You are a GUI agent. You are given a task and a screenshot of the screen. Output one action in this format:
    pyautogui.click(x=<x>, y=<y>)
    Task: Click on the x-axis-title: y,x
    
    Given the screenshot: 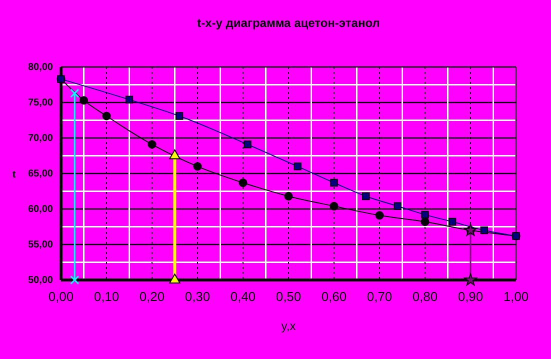 What is the action you would take?
    pyautogui.click(x=288, y=326)
    